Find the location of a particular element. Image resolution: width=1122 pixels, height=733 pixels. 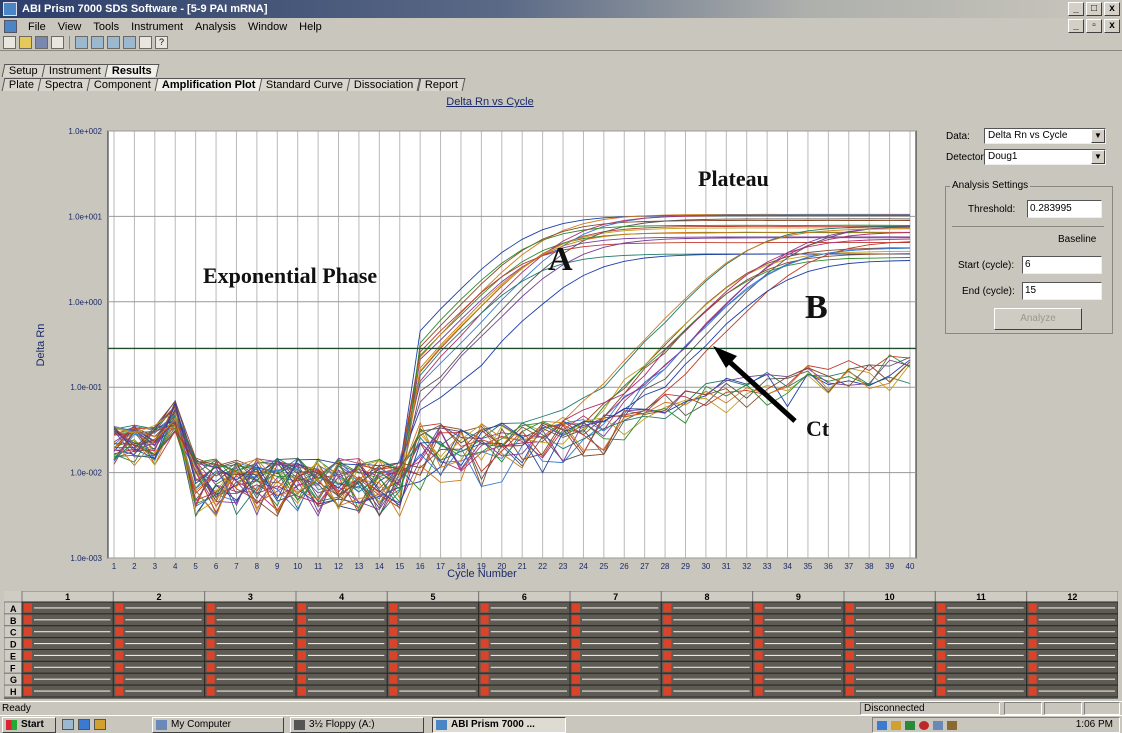

new-icon is located at coordinates (9, 42).